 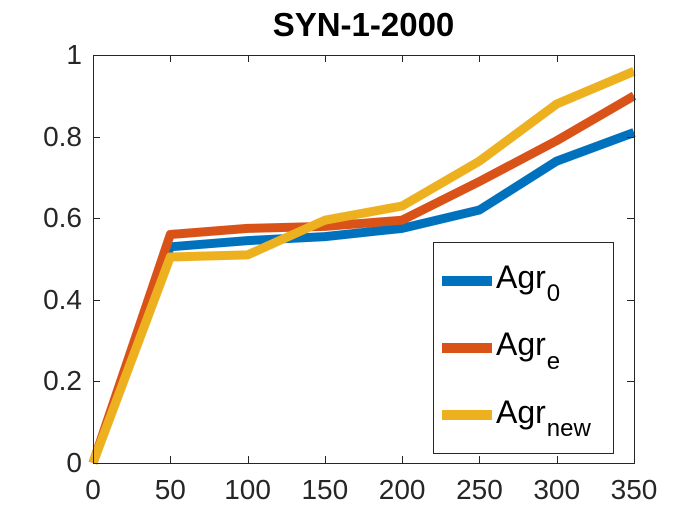 What do you see at coordinates (74, 54) in the screenshot?
I see `y-tick-label-1: 1` at bounding box center [74, 54].